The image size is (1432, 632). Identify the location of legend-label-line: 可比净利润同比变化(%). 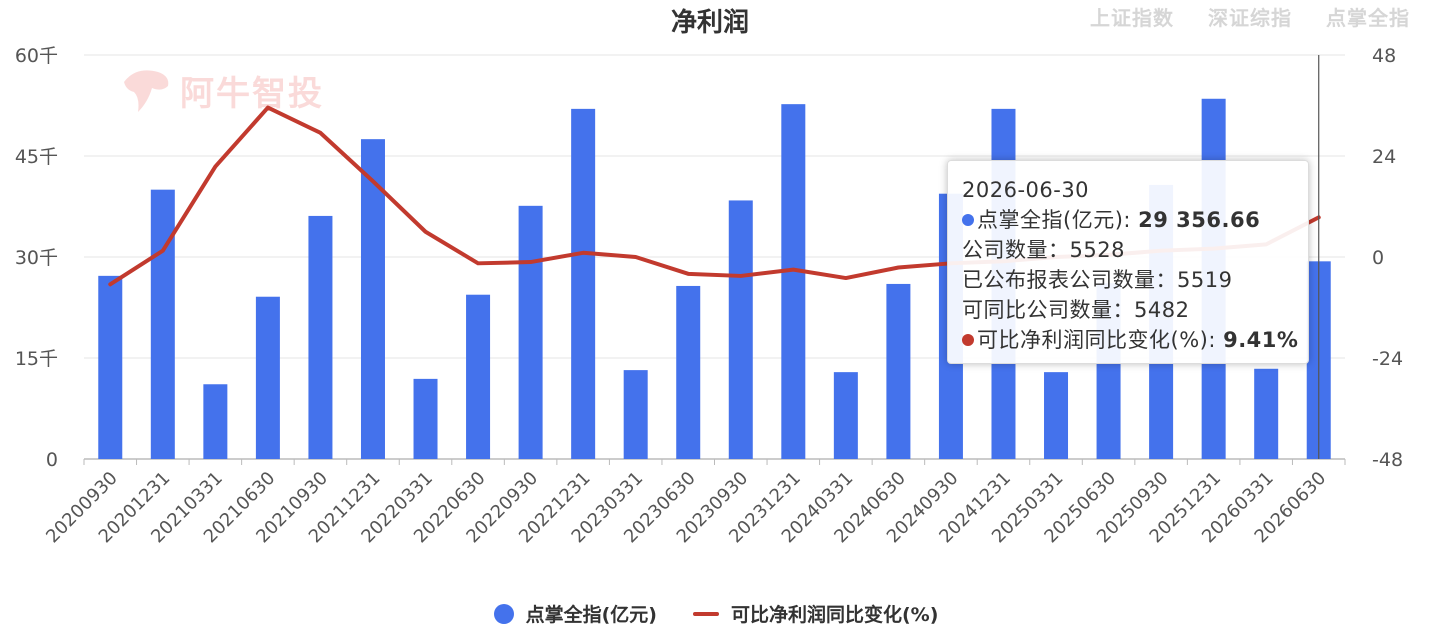
(834, 615).